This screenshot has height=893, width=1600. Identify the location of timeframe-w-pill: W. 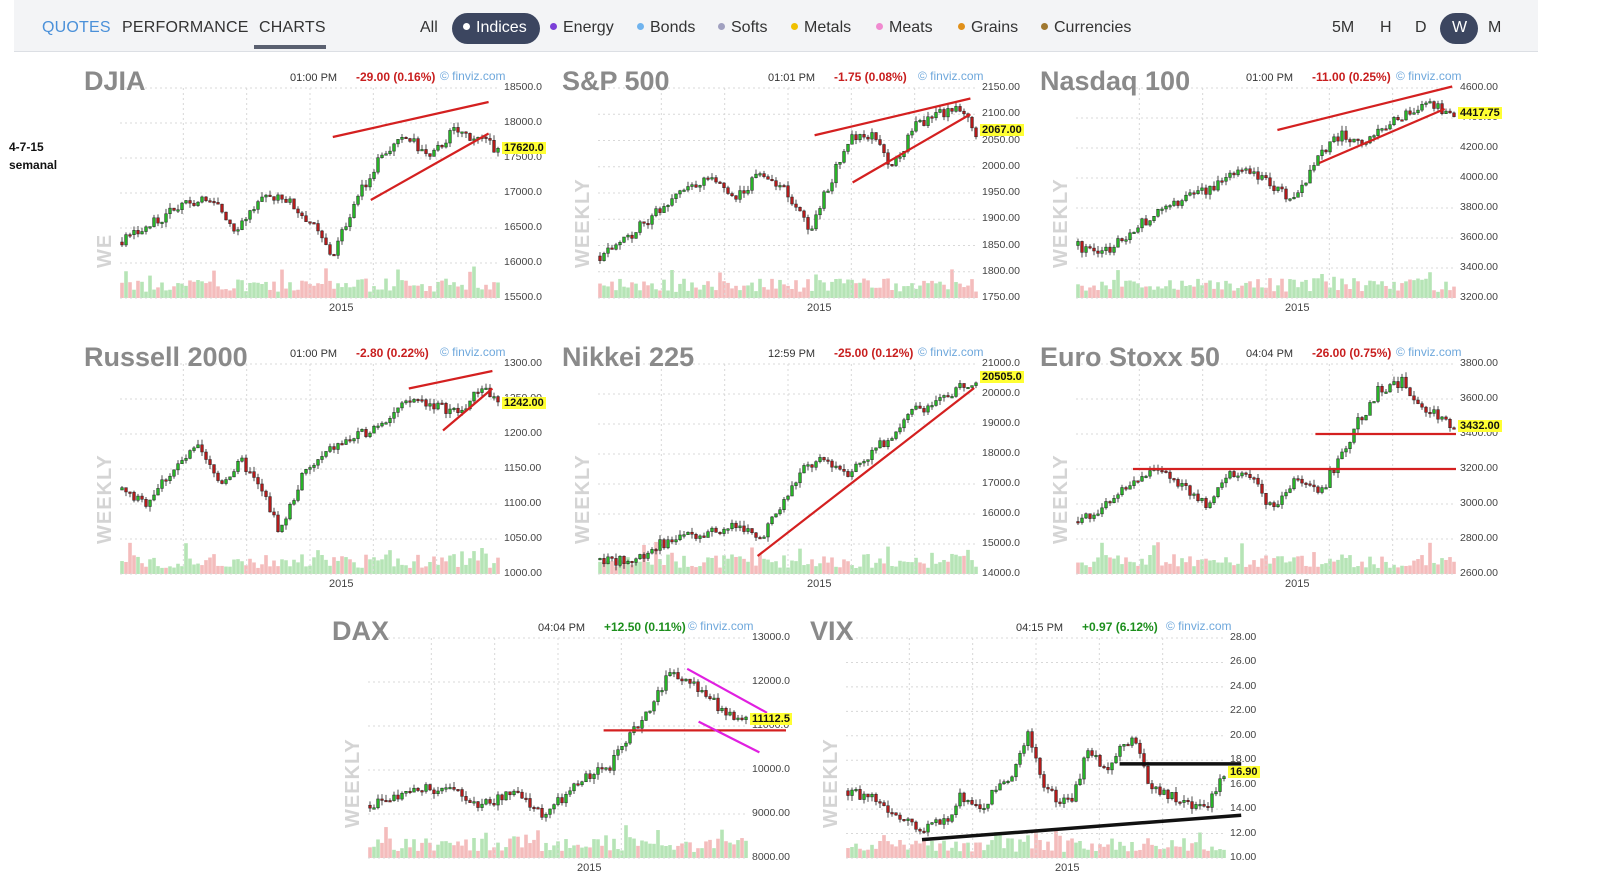
(1459, 28).